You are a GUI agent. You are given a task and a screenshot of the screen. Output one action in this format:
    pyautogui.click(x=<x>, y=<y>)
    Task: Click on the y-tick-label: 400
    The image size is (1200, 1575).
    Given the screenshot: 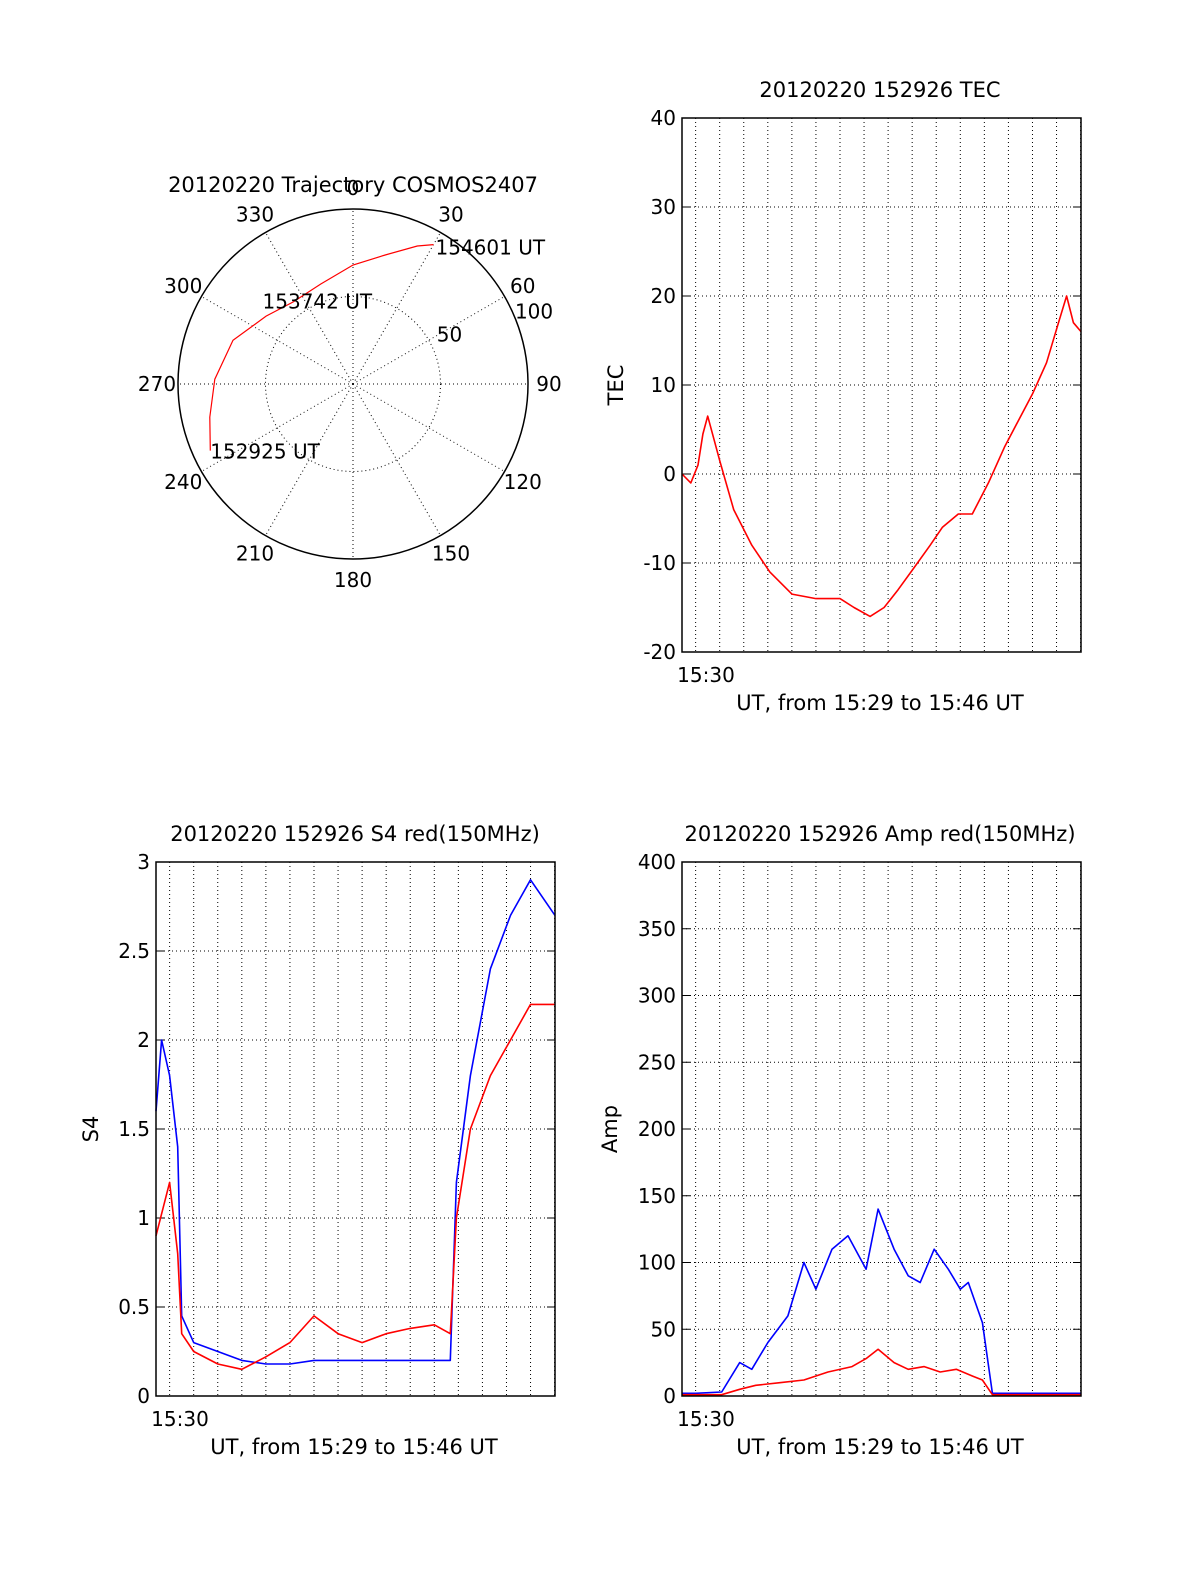 What is the action you would take?
    pyautogui.click(x=657, y=862)
    